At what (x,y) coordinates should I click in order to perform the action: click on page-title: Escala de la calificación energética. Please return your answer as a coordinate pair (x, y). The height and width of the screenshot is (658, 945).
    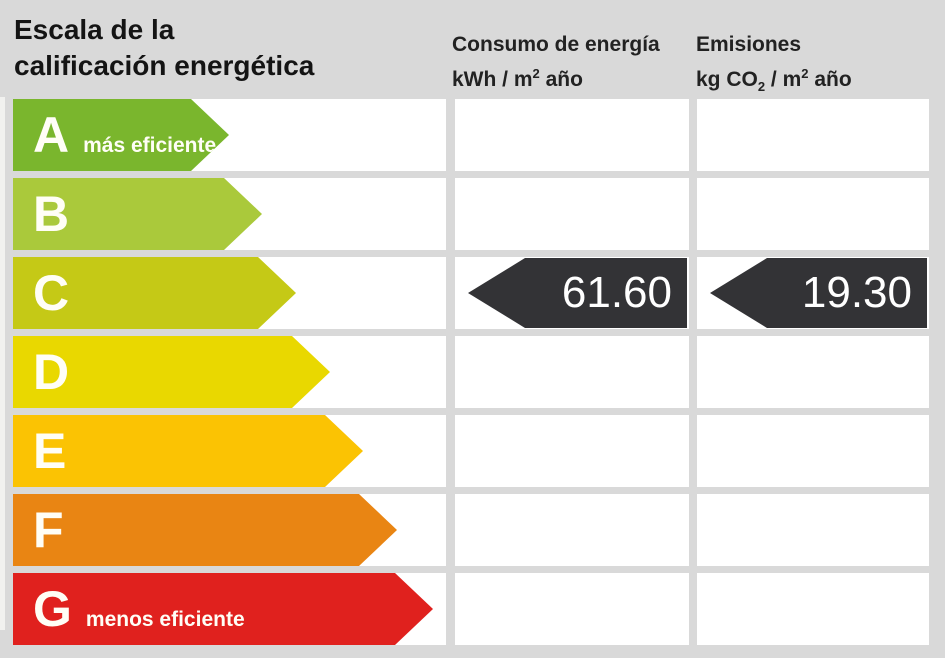
    Looking at the image, I should click on (164, 48).